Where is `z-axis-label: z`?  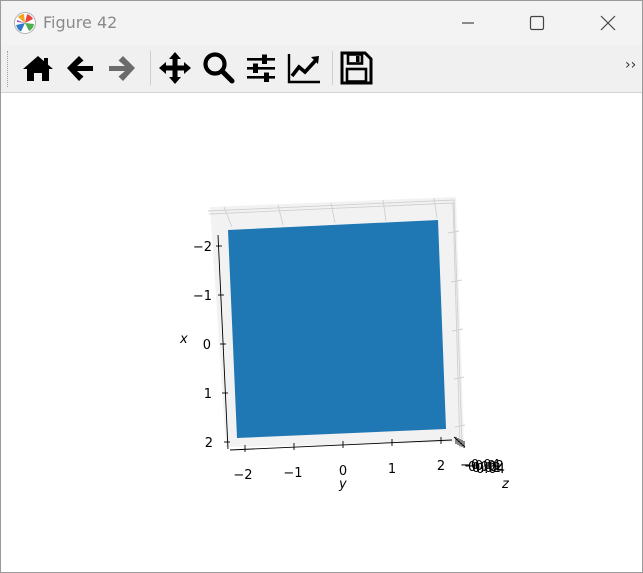
z-axis-label: z is located at coordinates (505, 484).